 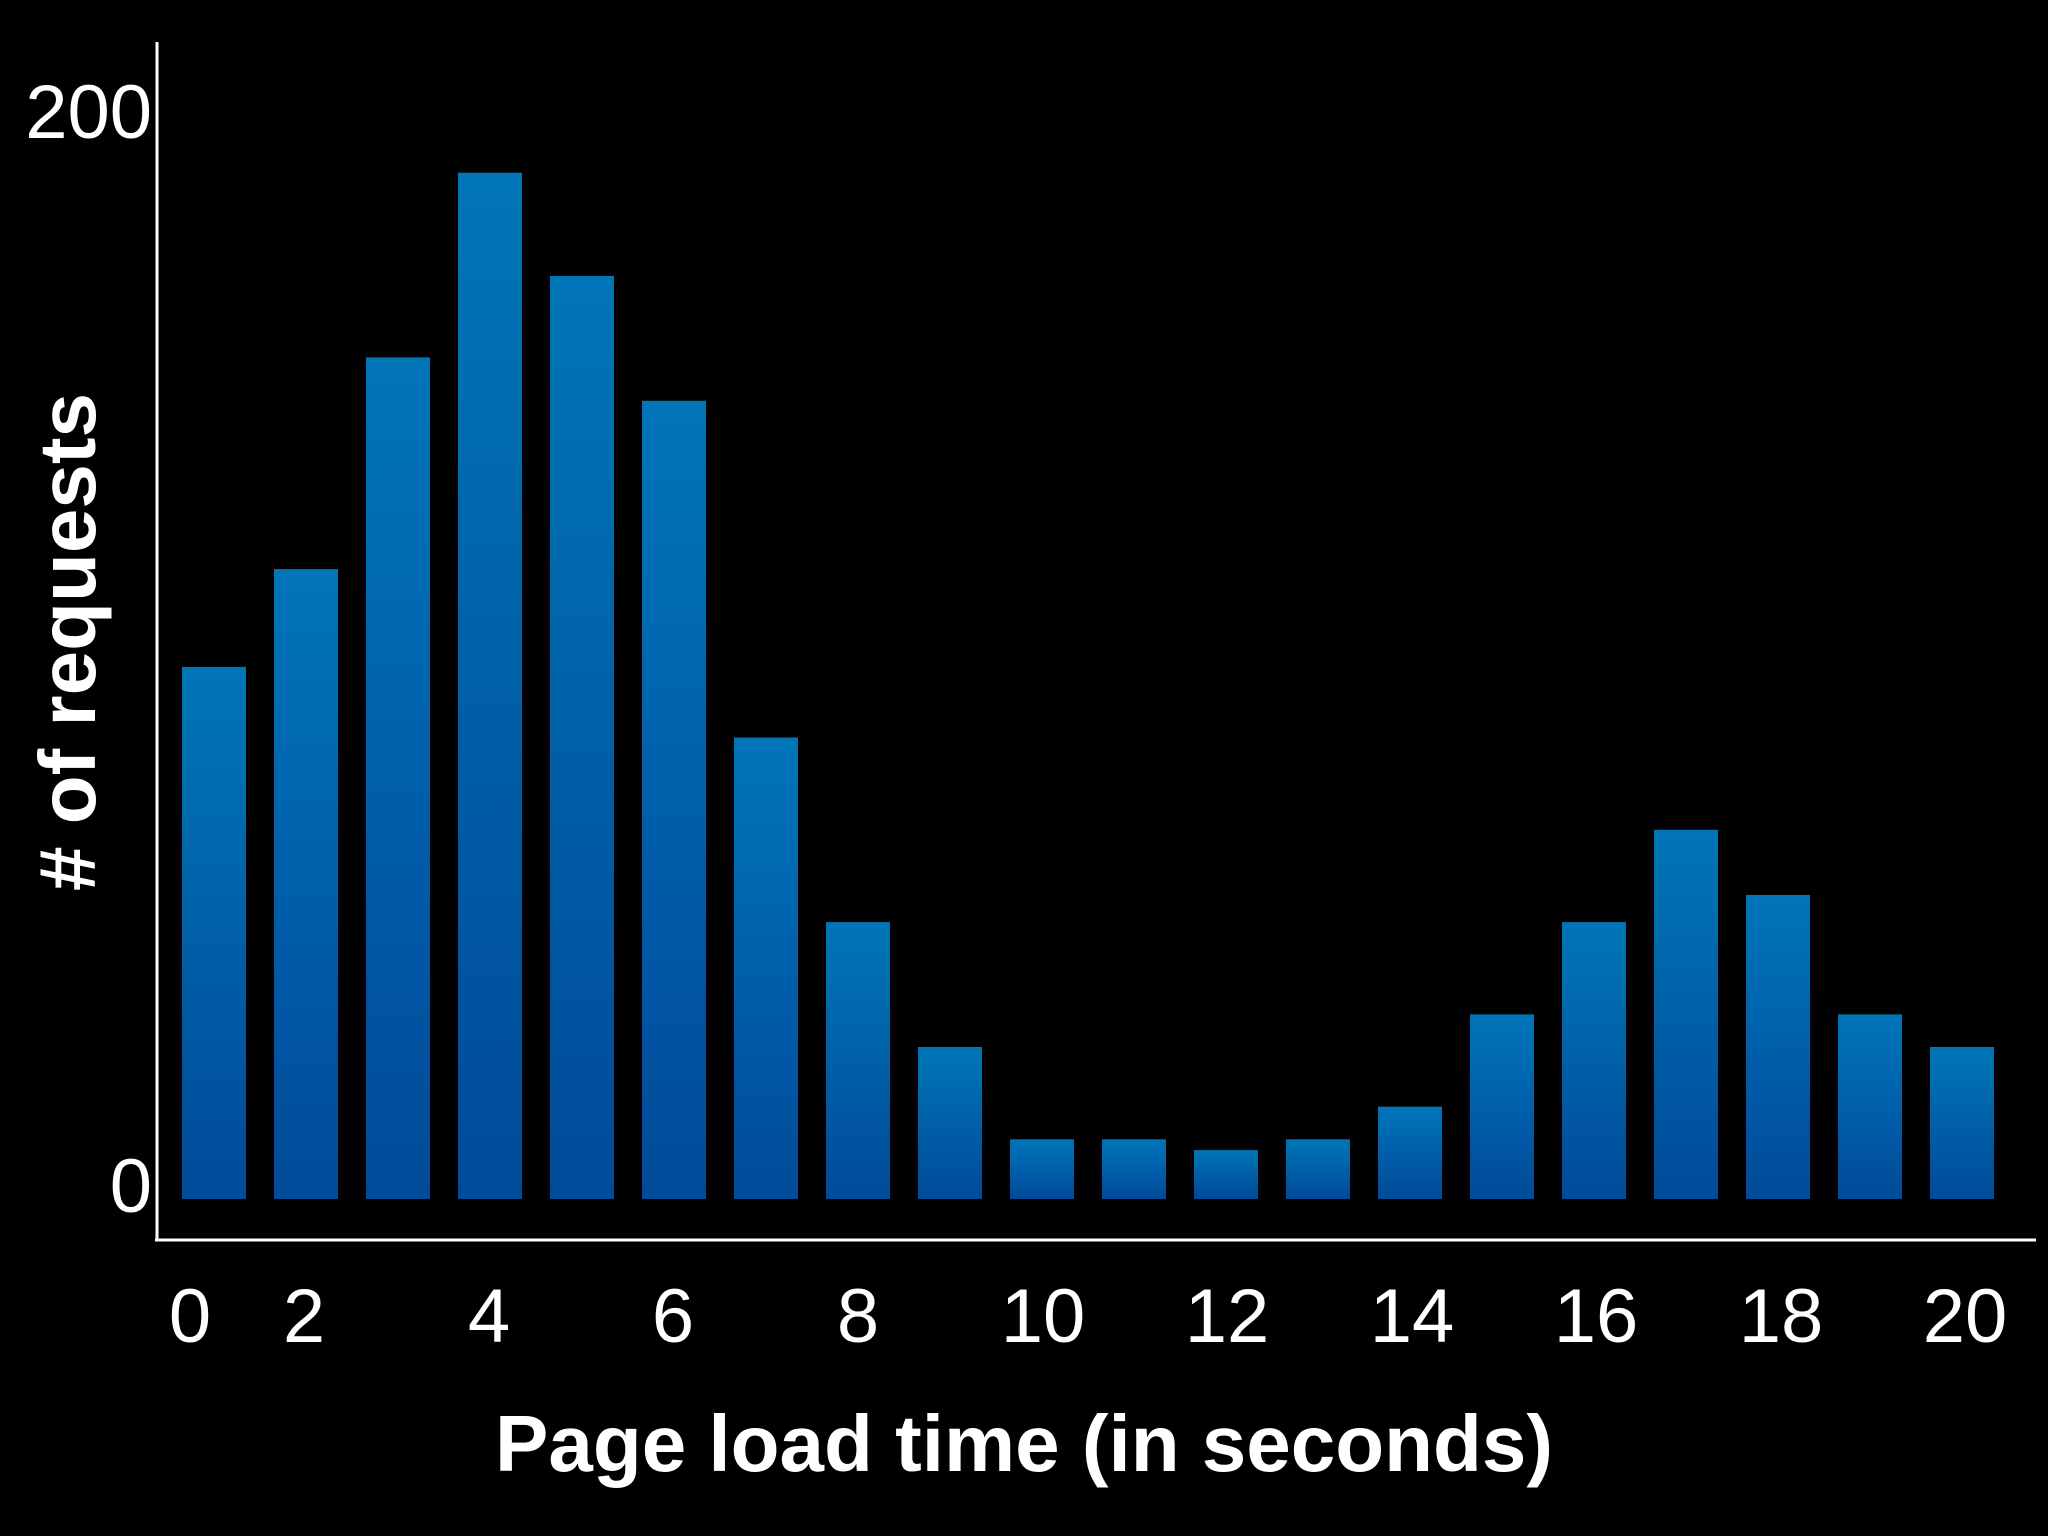 What do you see at coordinates (190, 1316) in the screenshot?
I see `x-tick-label: 0` at bounding box center [190, 1316].